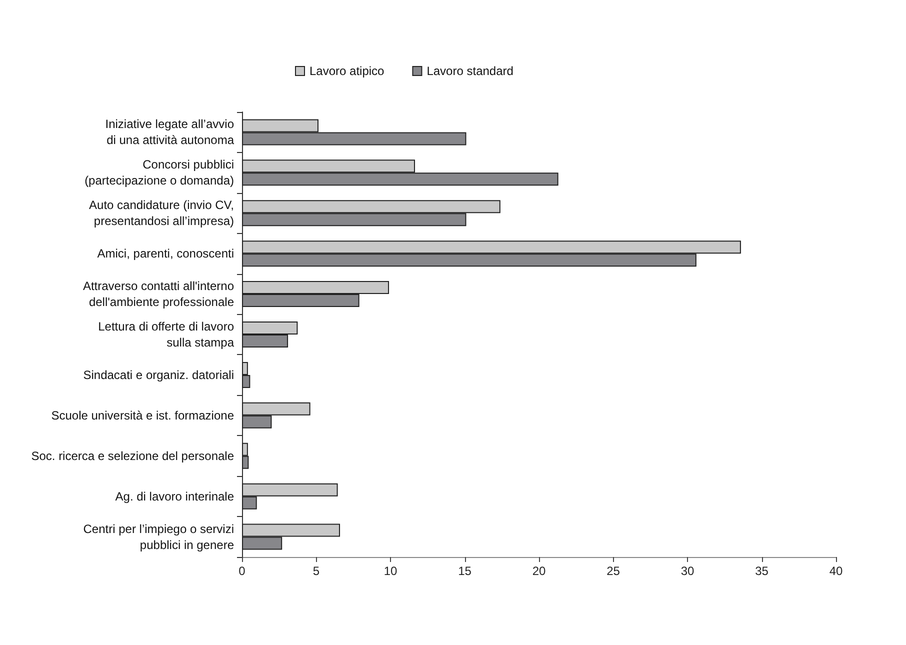 This screenshot has width=906, height=645. Describe the element at coordinates (762, 571) in the screenshot. I see `x-tick-label: 35` at that location.